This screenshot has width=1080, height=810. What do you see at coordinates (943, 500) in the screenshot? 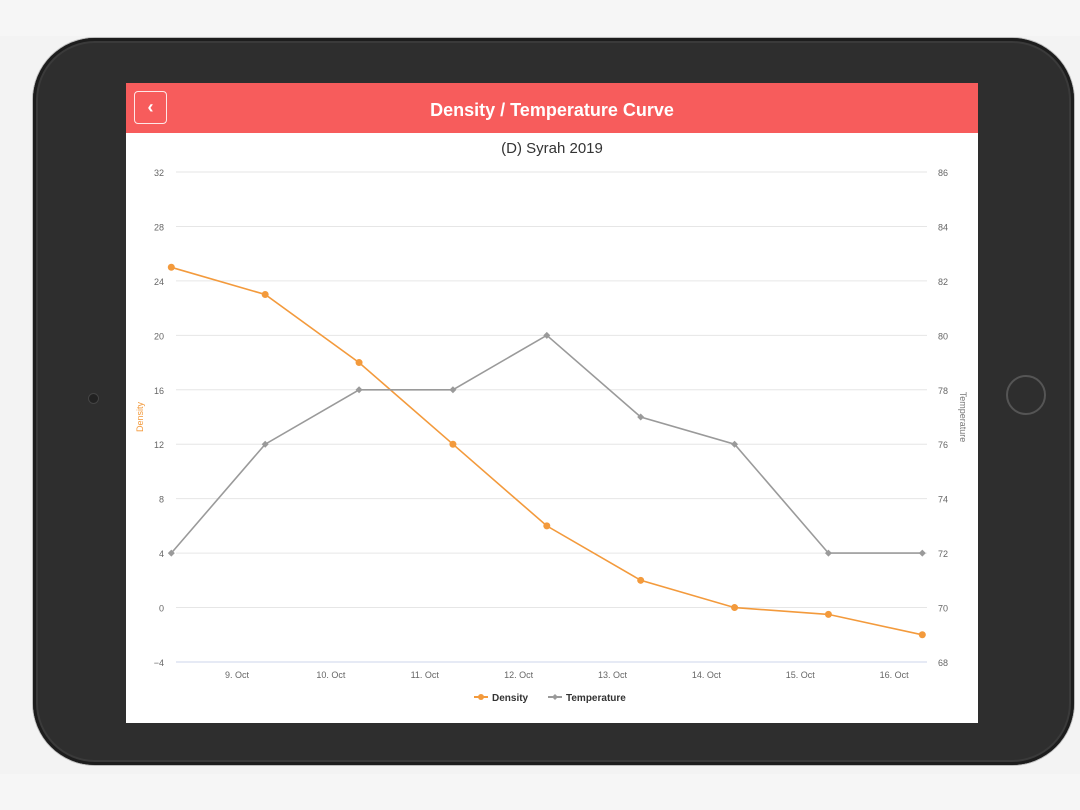
I see `y-right-tick-label: 74` at bounding box center [943, 500].